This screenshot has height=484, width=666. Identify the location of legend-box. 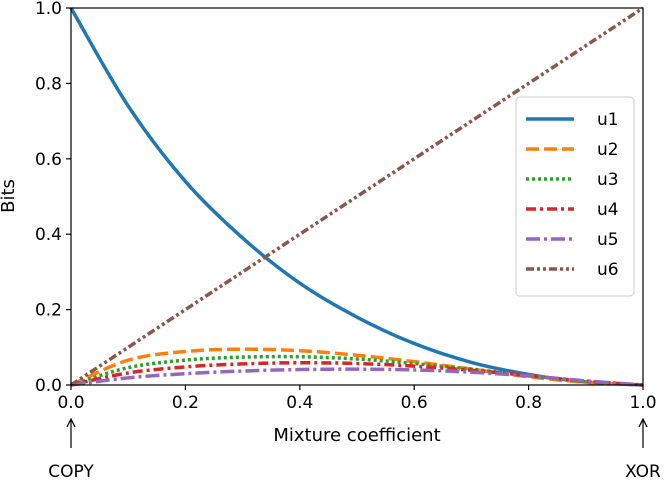
(575, 196).